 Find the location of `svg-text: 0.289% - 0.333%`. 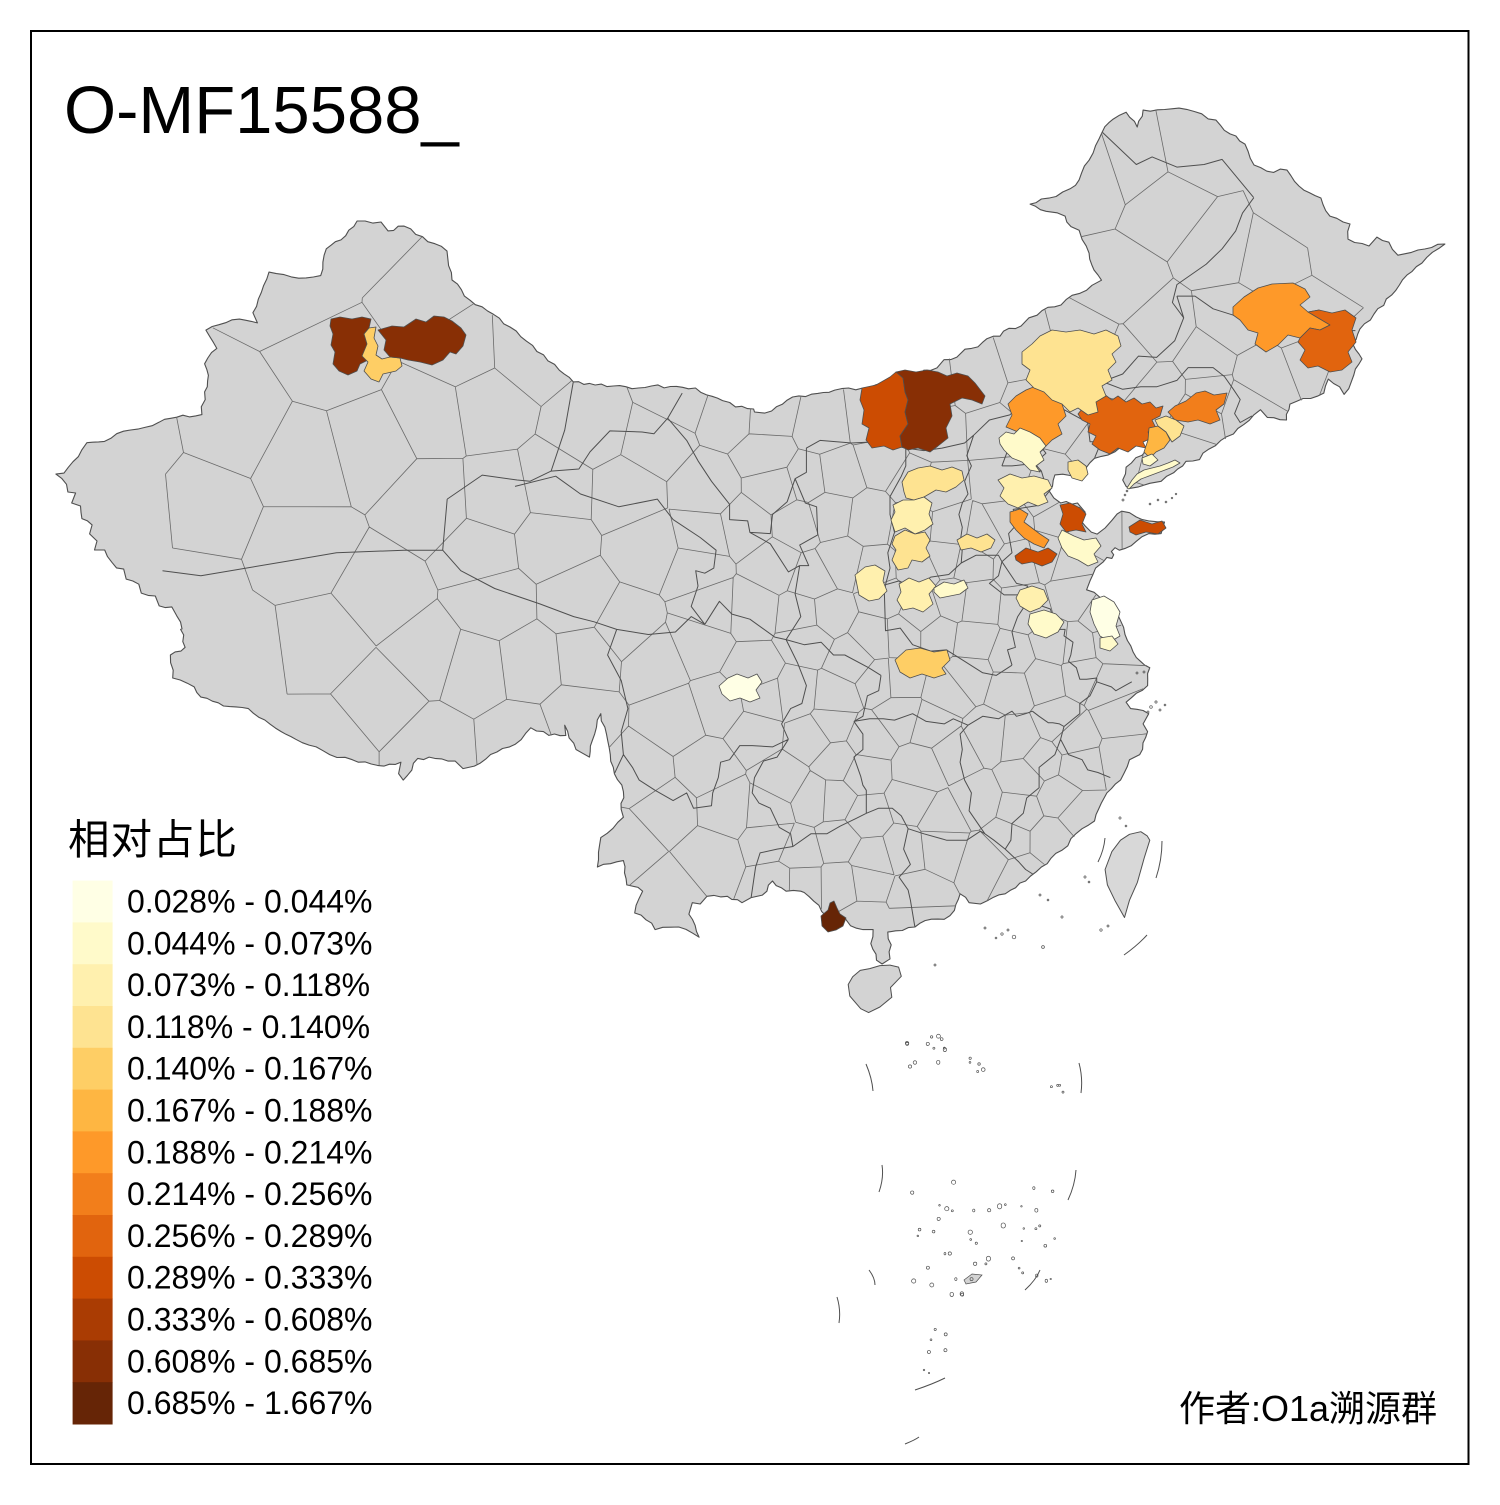

svg-text: 0.289% - 0.333% is located at coordinates (250, 1278).